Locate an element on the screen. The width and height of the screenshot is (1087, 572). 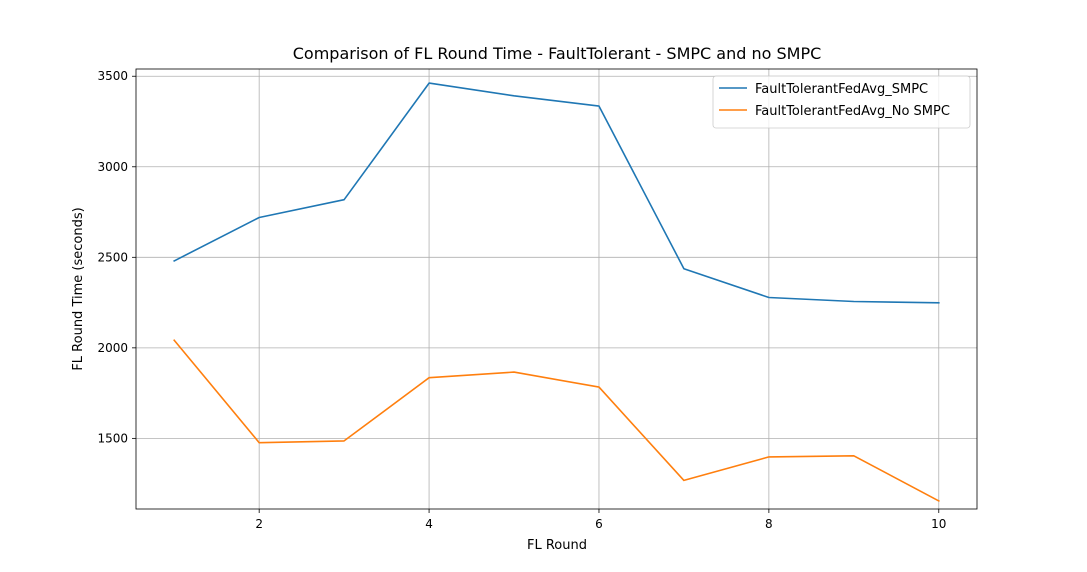
y-tick-label: 3000 is located at coordinates (112, 167).